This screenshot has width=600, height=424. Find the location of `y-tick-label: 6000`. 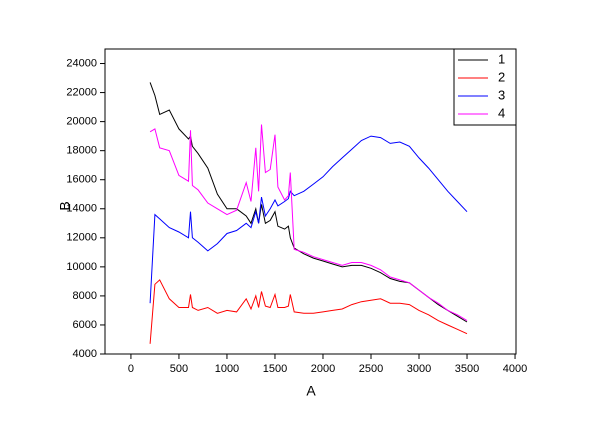

y-tick-label: 6000 is located at coordinates (85, 325).